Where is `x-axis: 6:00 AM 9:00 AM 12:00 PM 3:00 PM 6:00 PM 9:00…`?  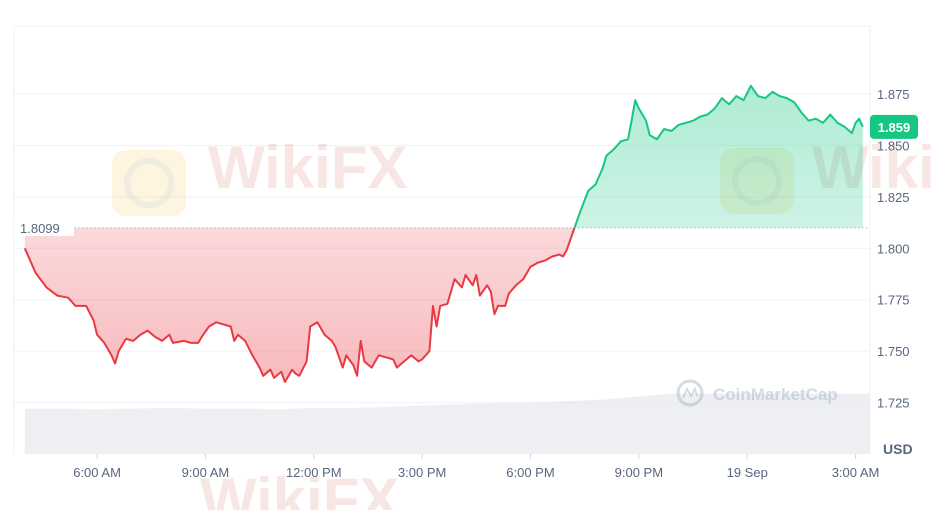
x-axis: 6:00 AM 9:00 AM 12:00 PM 3:00 PM 6:00 PM 9:00… is located at coordinates (476, 467).